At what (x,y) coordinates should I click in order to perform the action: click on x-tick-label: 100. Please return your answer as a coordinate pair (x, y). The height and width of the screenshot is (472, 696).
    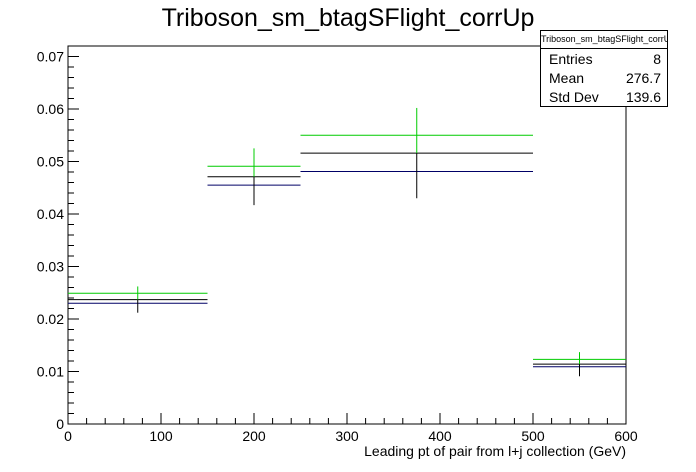
    Looking at the image, I should click on (161, 436).